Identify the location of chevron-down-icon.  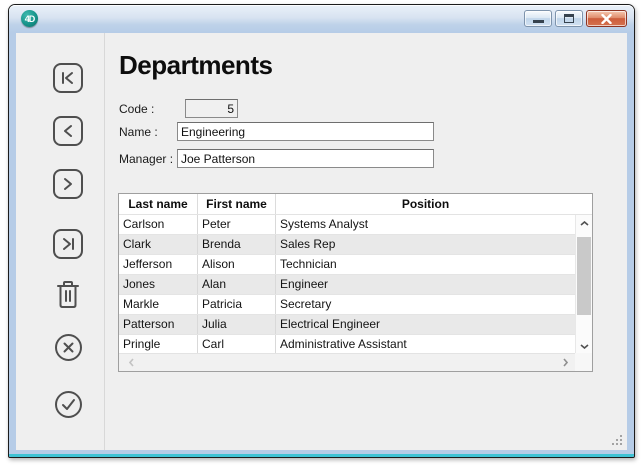
(584, 346).